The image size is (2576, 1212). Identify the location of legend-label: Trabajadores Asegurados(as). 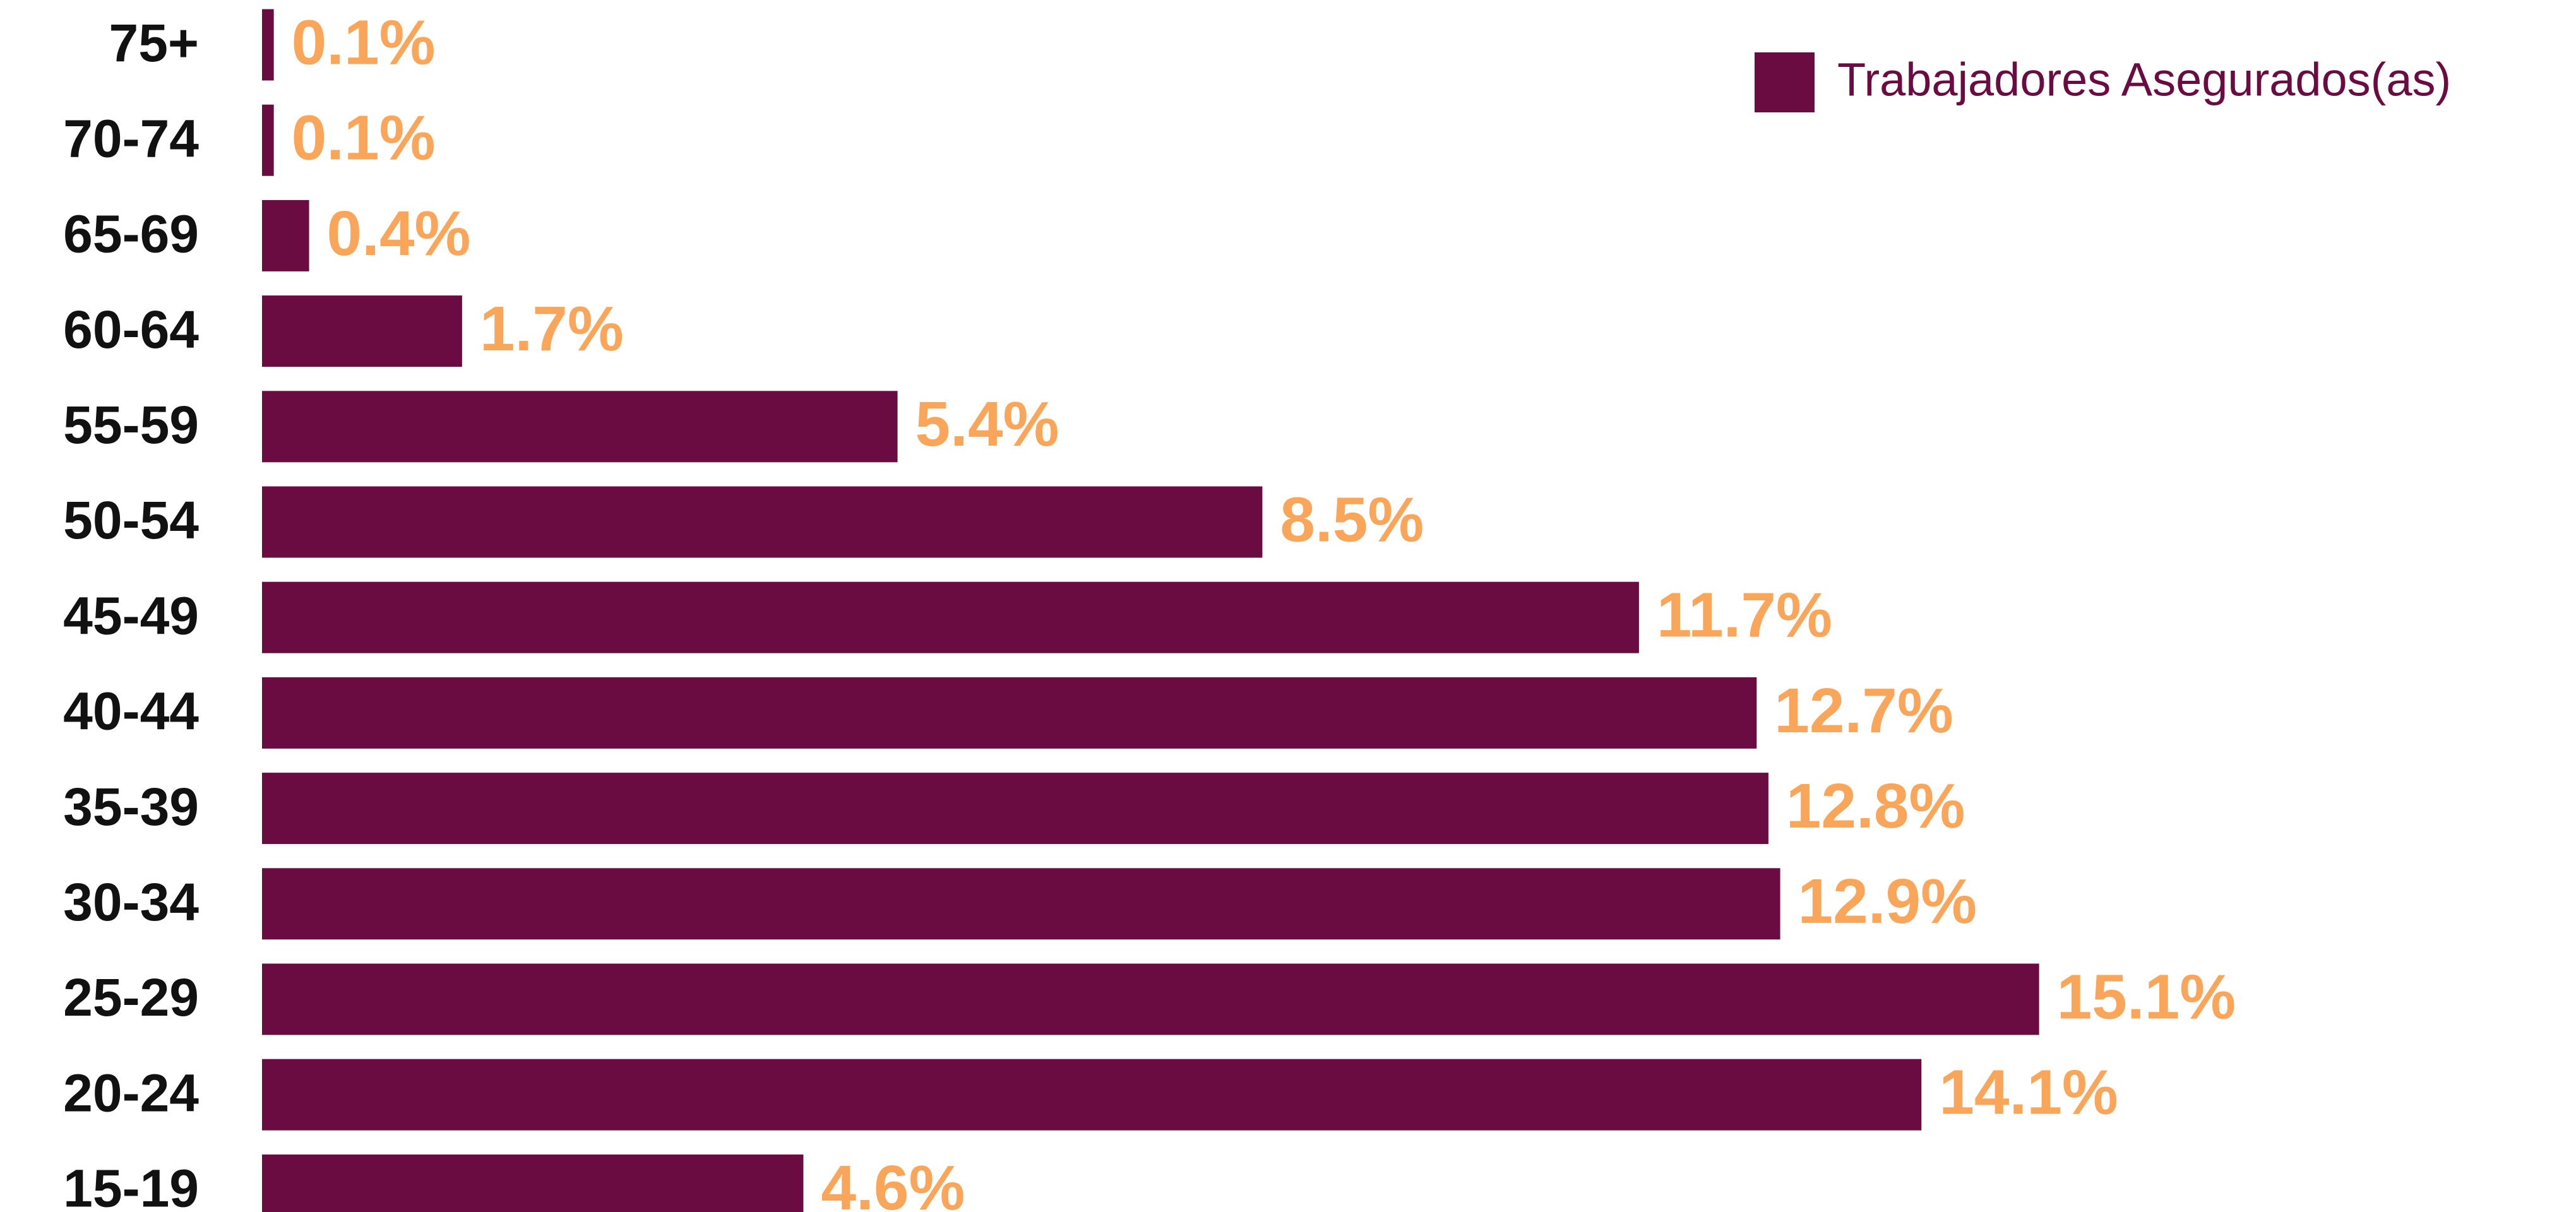
(2144, 80).